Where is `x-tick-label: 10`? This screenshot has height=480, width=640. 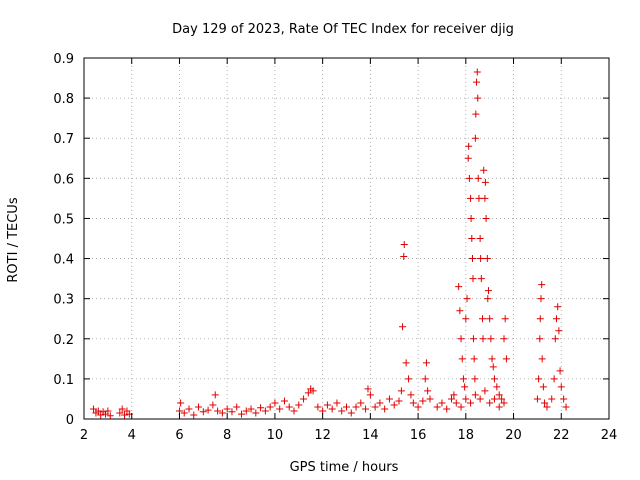 x-tick-label: 10 is located at coordinates (275, 435).